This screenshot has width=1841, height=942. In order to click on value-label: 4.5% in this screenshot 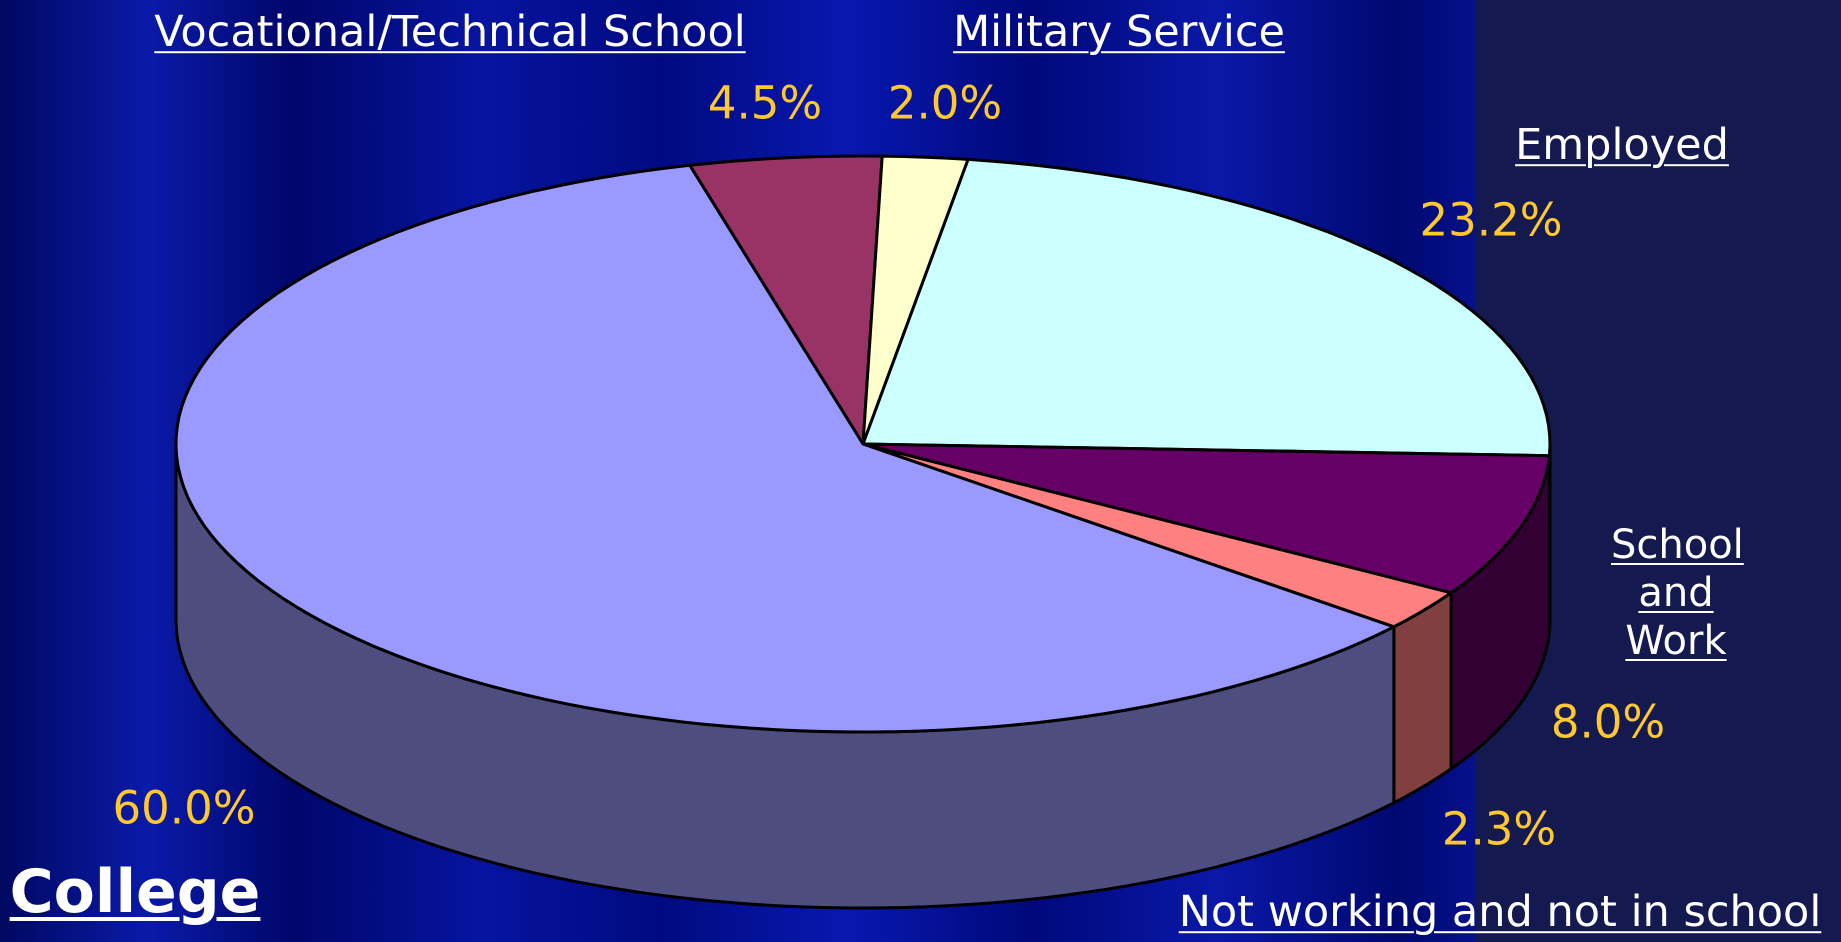, I will do `click(765, 103)`.